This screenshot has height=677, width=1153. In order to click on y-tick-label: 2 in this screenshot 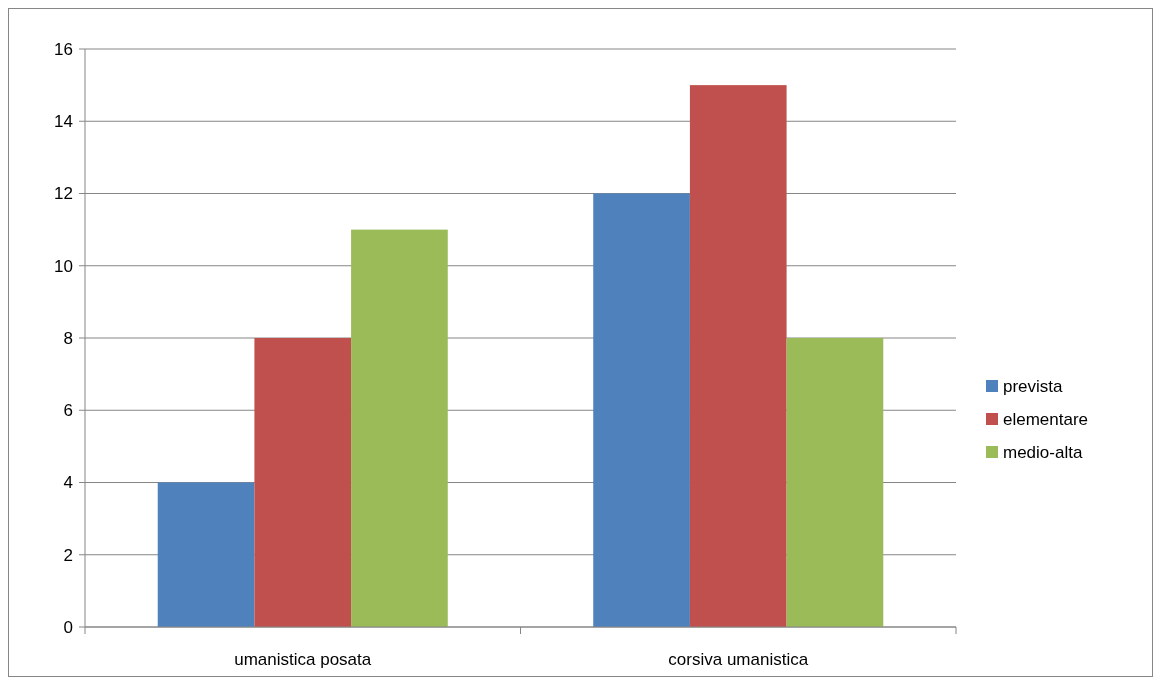, I will do `click(68, 555)`.